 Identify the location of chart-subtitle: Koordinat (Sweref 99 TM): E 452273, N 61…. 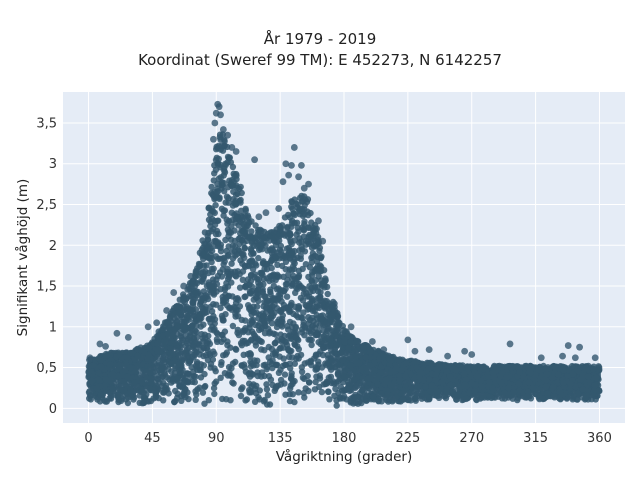
(320, 60).